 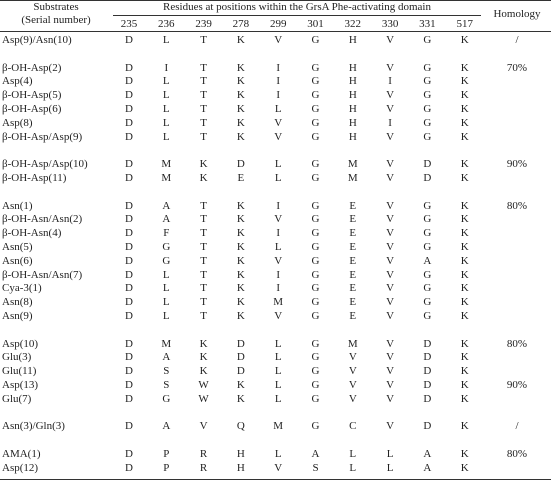 I want to click on position-header: 517, so click(x=464, y=24).